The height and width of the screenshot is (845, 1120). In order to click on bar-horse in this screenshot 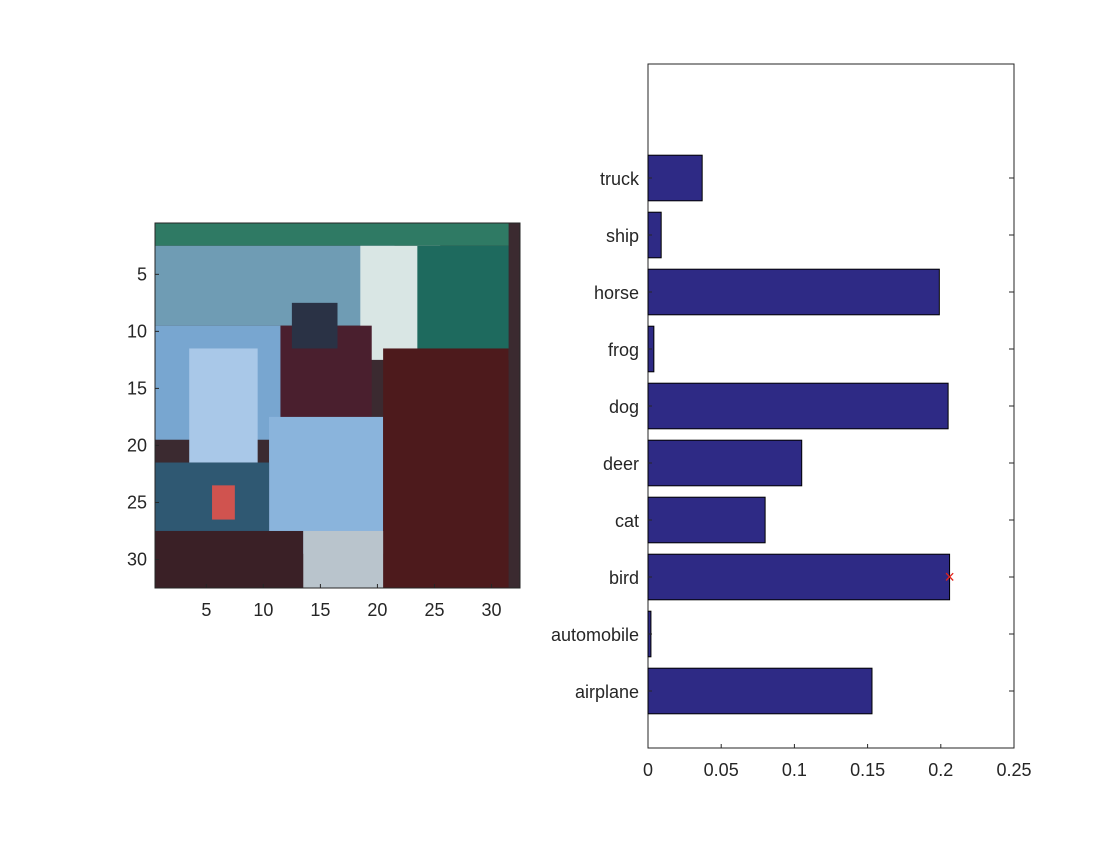, I will do `click(793, 292)`.